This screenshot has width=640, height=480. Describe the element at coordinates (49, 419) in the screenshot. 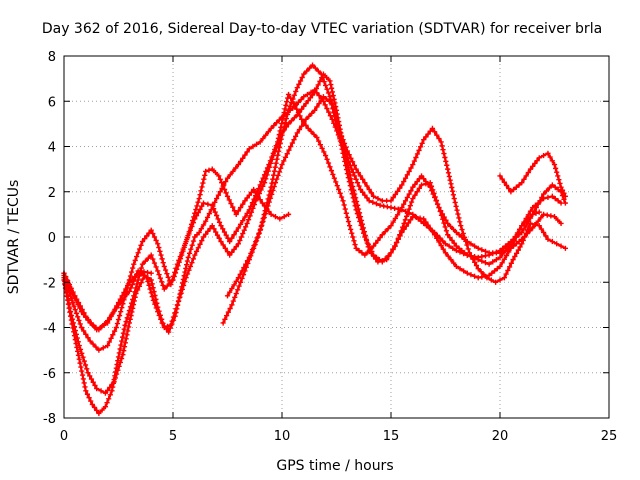

I see `y-tick-label: -8` at that location.